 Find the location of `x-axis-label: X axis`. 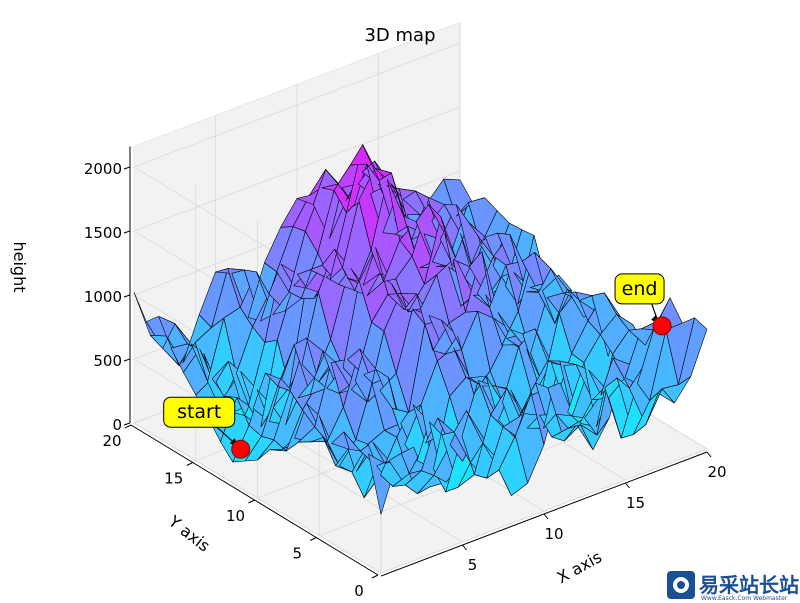

x-axis-label: X axis is located at coordinates (579, 567).